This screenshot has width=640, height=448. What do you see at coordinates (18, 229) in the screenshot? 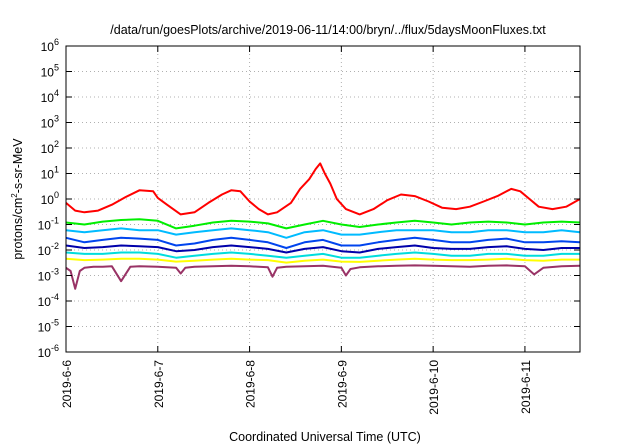
I see `y-axis-label-base: protons/cm` at bounding box center [18, 229].